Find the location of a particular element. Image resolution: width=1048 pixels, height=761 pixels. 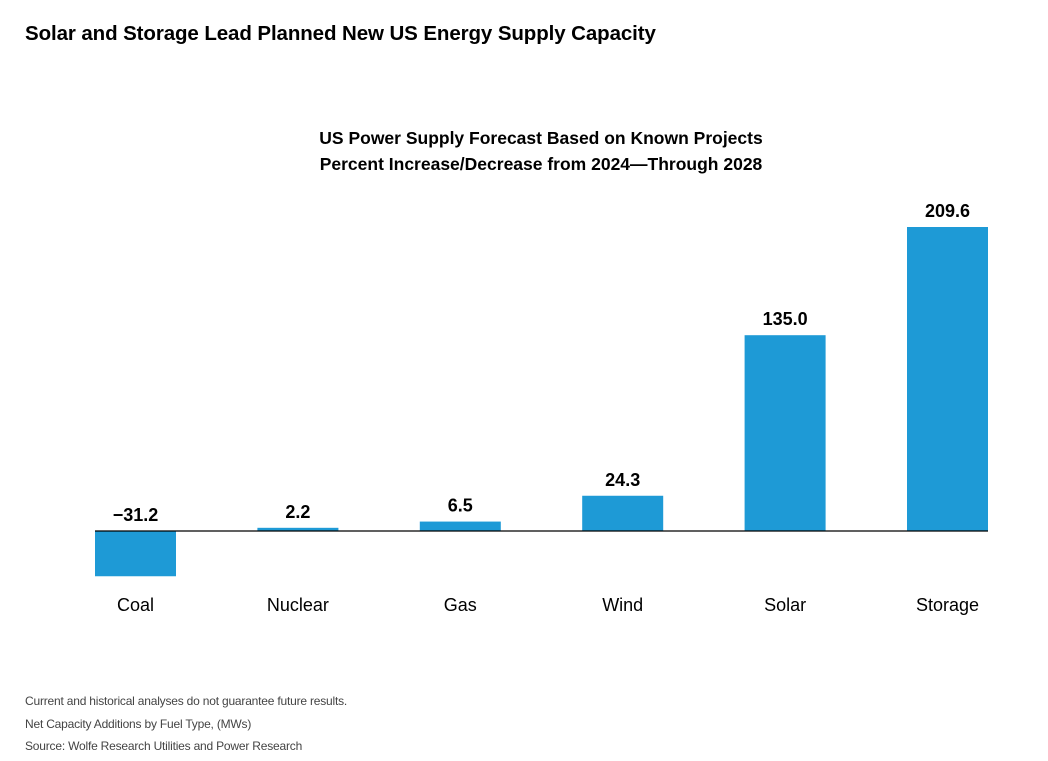

category-label: Nuclear is located at coordinates (298, 605).